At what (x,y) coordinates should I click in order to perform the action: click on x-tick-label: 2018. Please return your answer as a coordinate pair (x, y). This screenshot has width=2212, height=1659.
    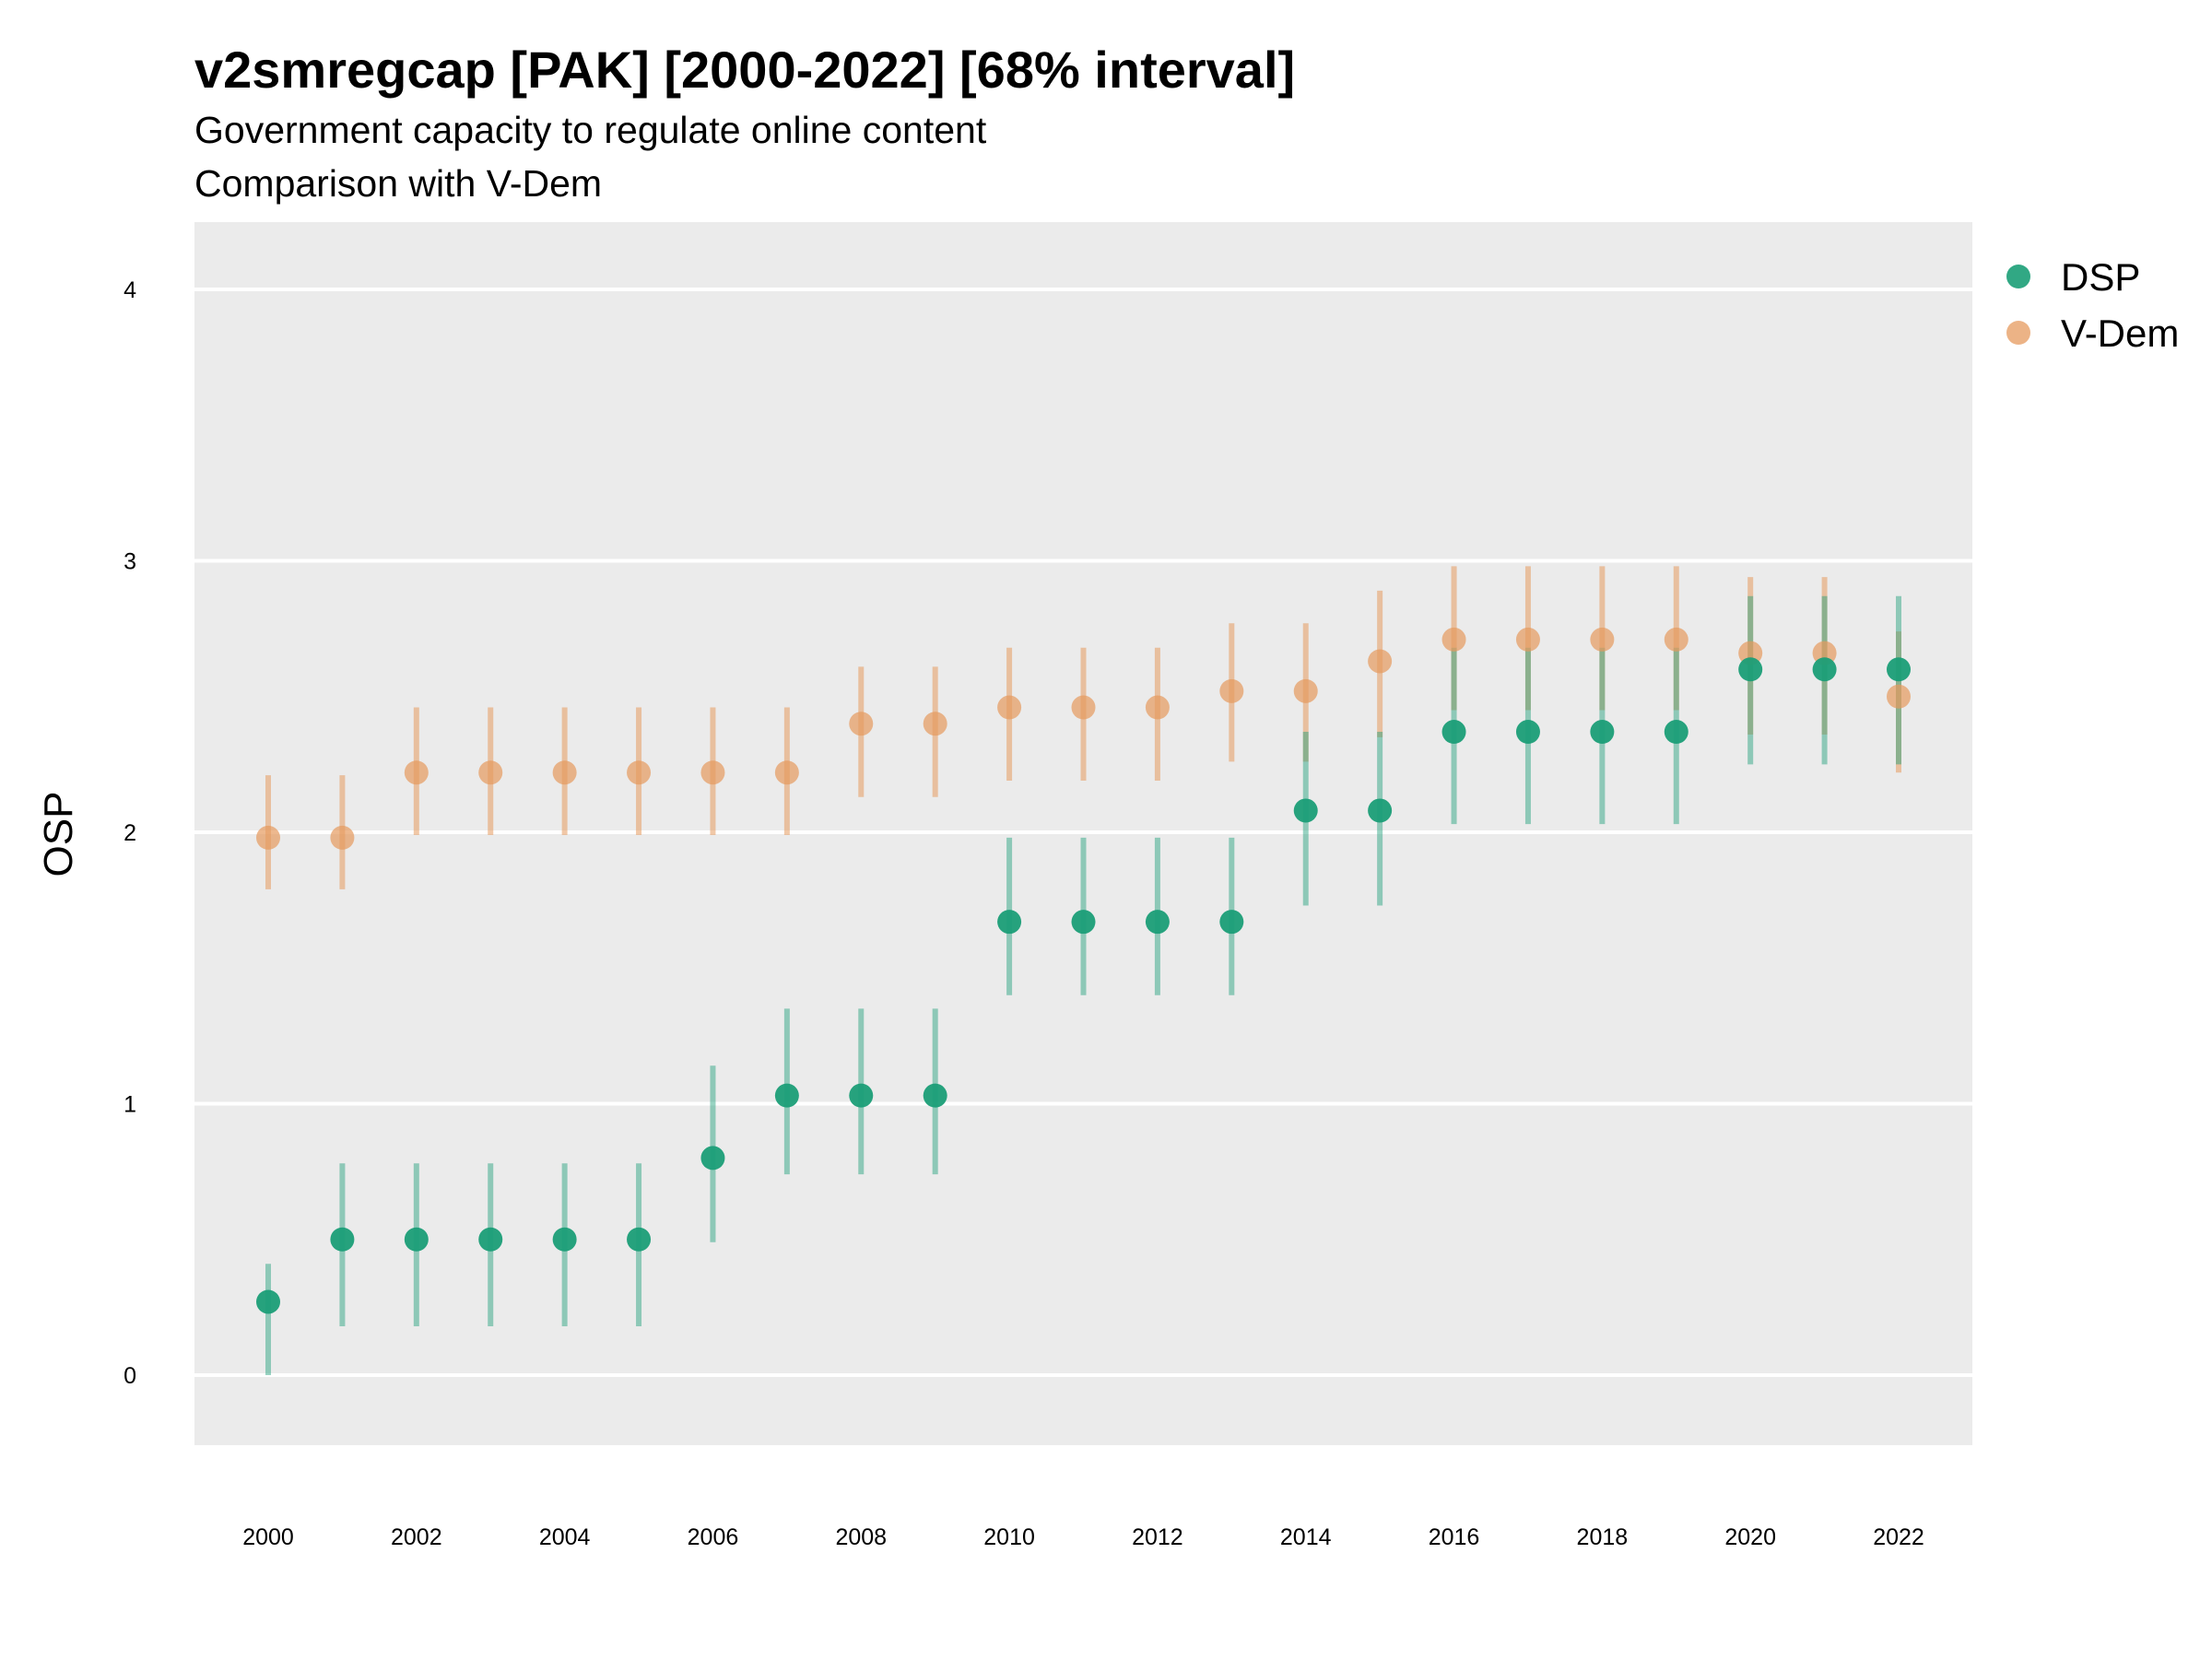
    Looking at the image, I should click on (1603, 1537).